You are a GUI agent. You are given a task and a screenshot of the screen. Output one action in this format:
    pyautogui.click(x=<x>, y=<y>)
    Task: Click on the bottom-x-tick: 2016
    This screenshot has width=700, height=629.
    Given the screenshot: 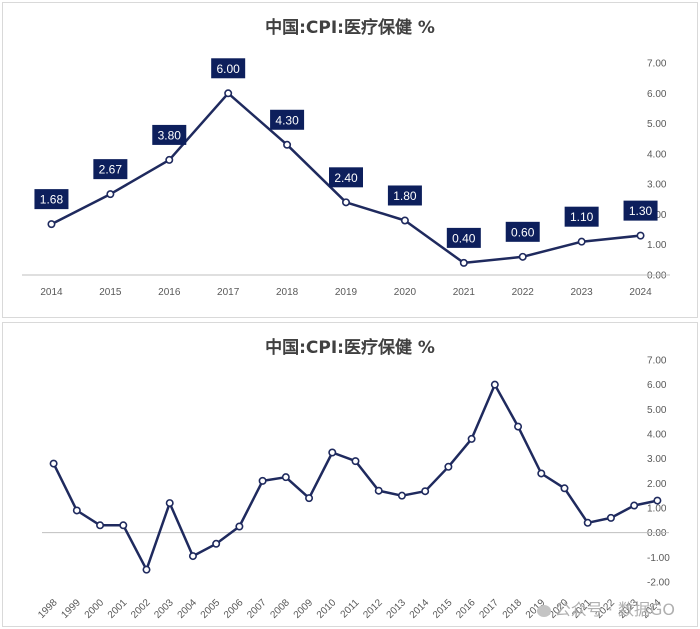 What is the action you would take?
    pyautogui.click(x=466, y=609)
    